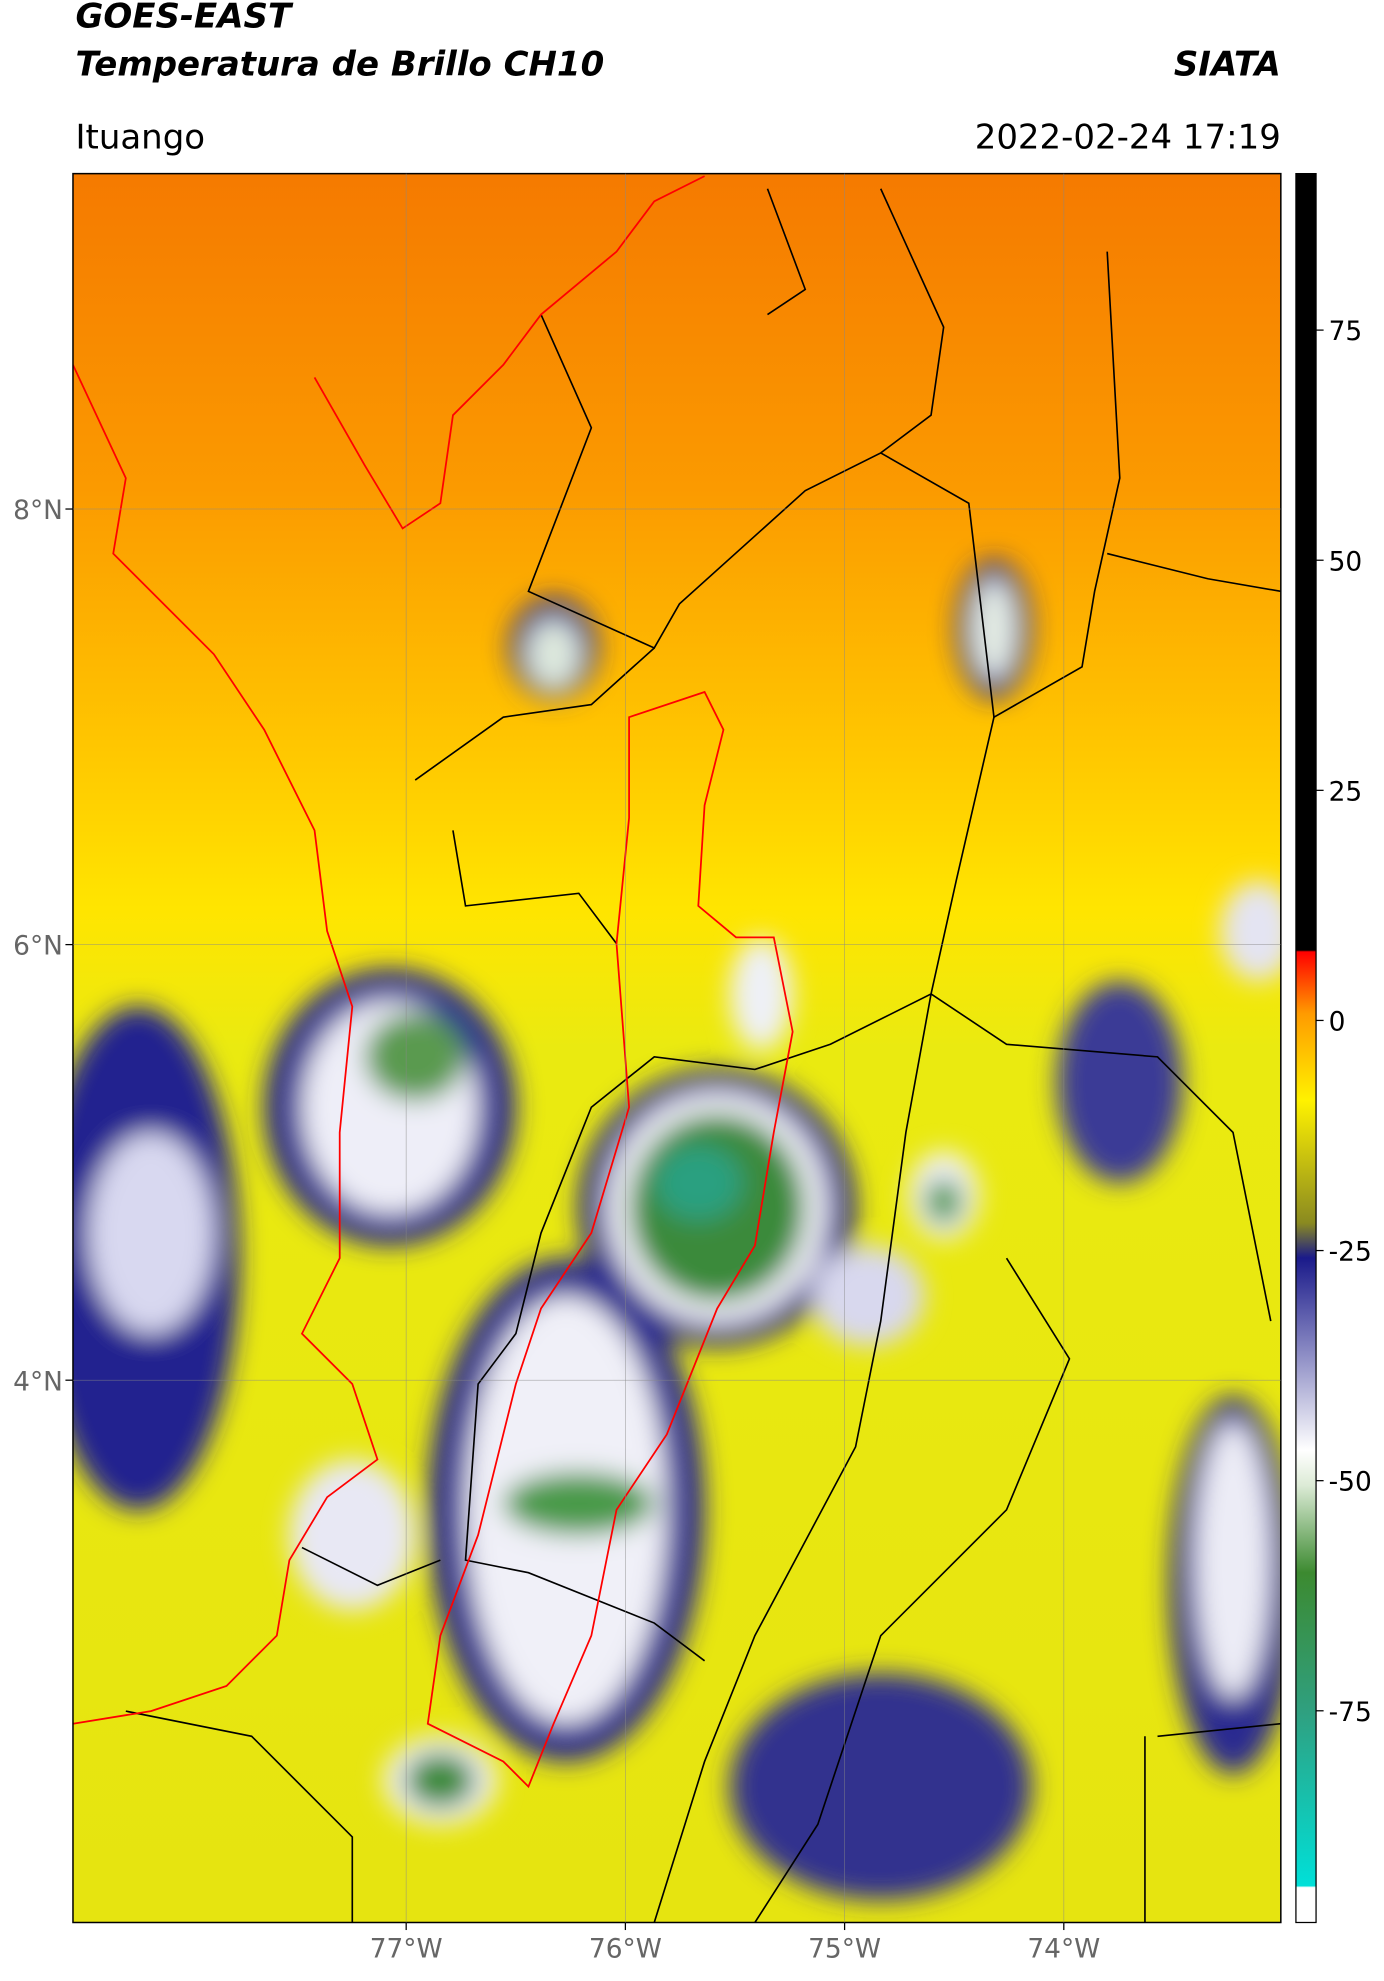 This screenshot has height=1981, width=1384. I want to click on x-tick-label: 76°W, so click(625, 1949).